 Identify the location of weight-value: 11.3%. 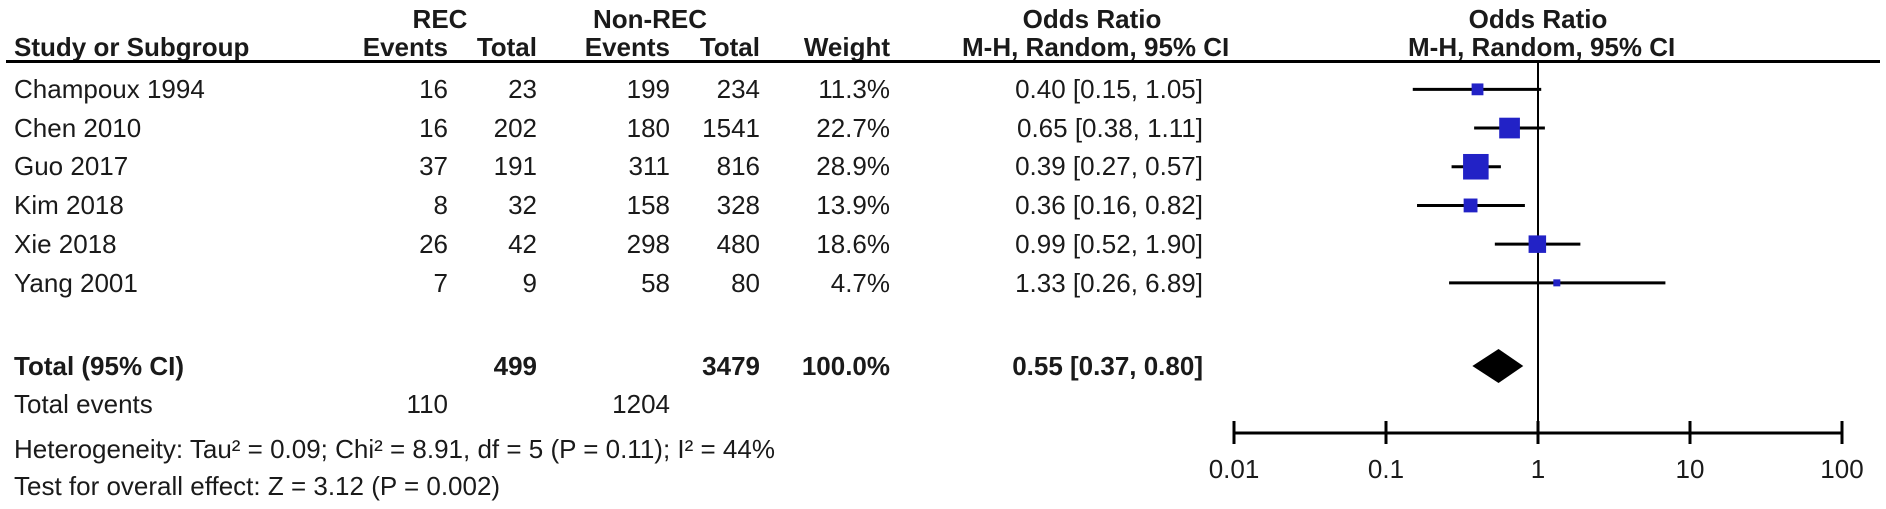
(854, 89).